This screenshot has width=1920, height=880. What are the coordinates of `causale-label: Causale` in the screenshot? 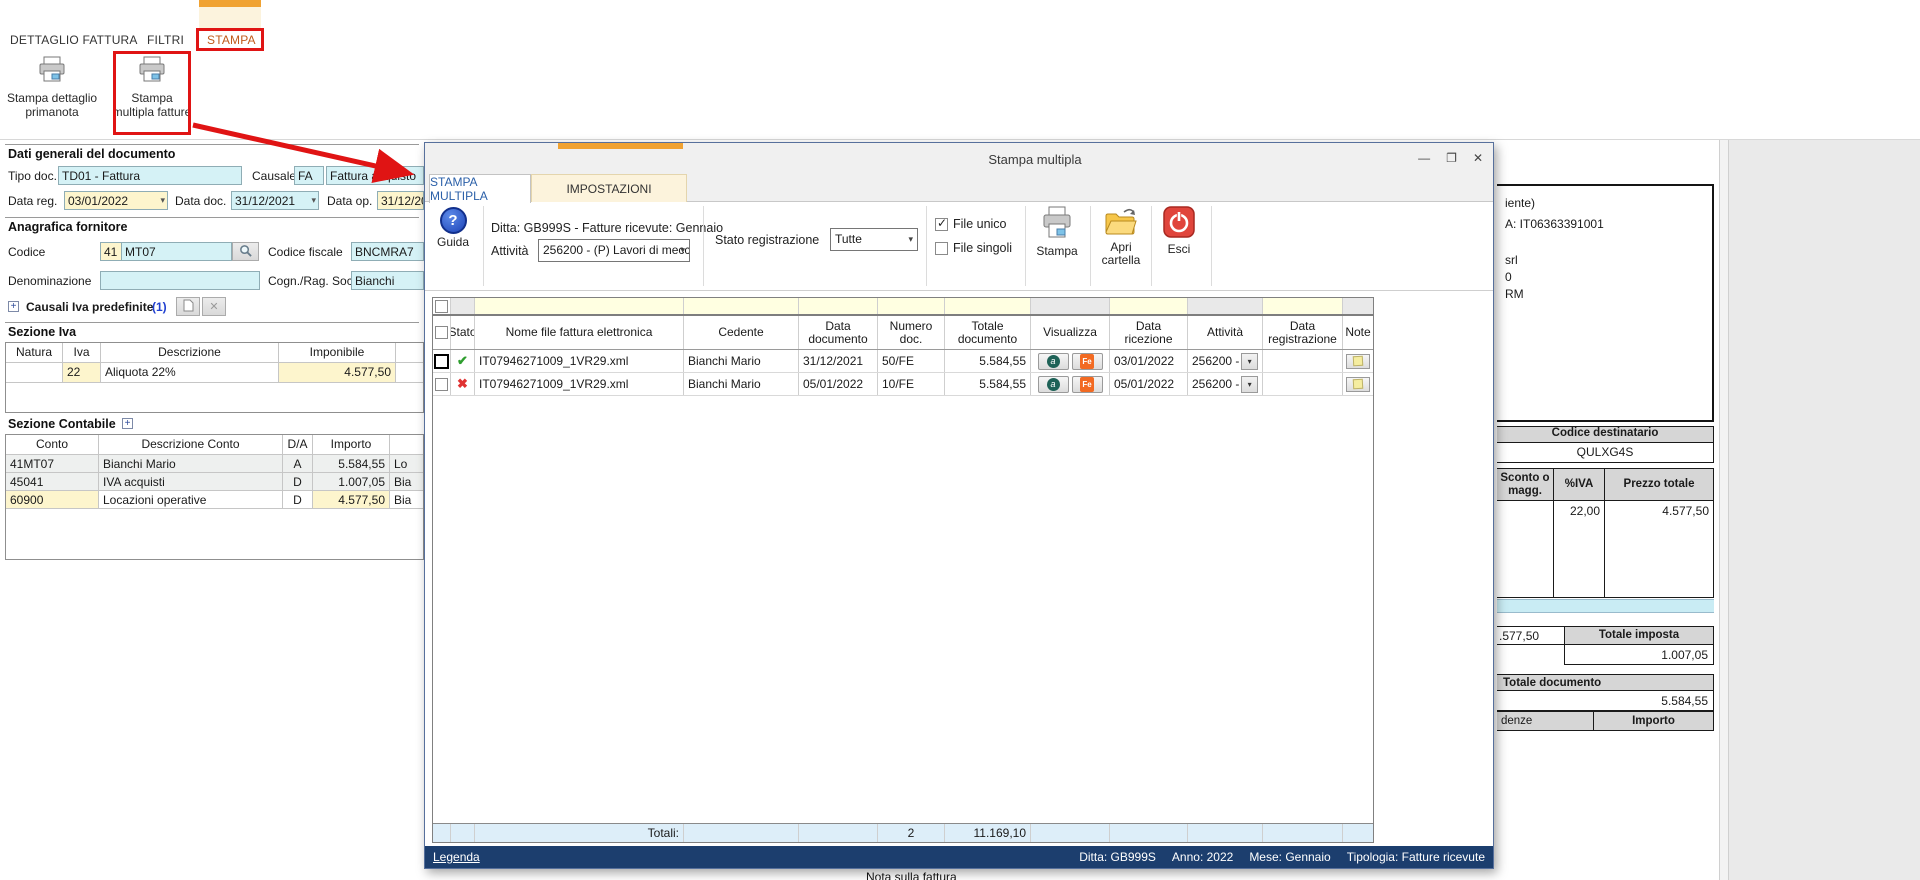 It's located at (274, 176).